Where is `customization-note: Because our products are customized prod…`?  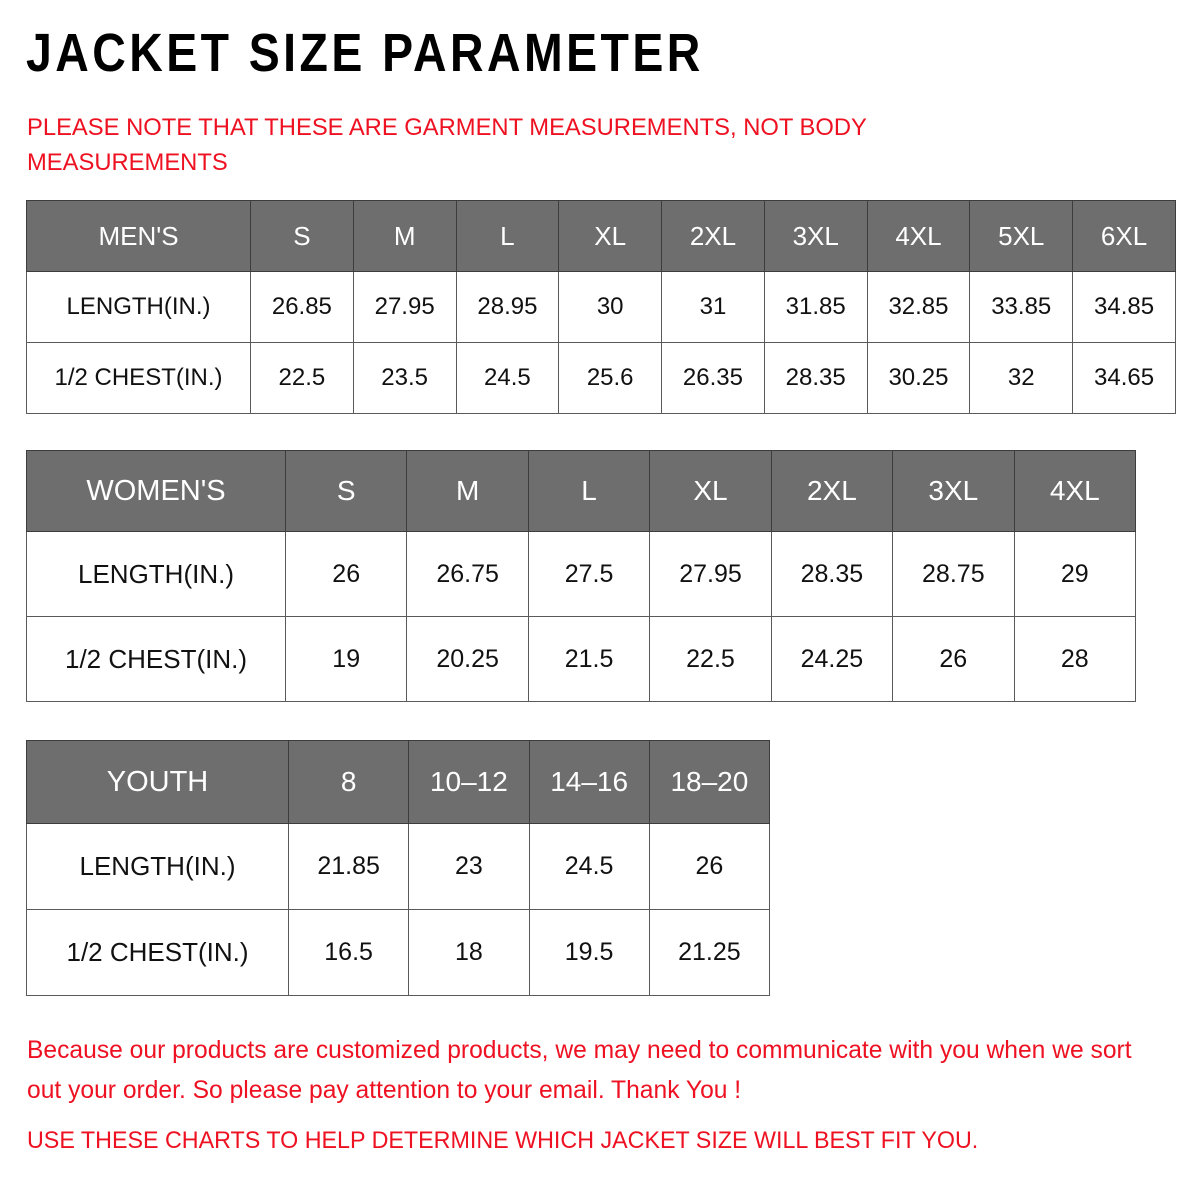 customization-note: Because our products are customized prod… is located at coordinates (579, 1070).